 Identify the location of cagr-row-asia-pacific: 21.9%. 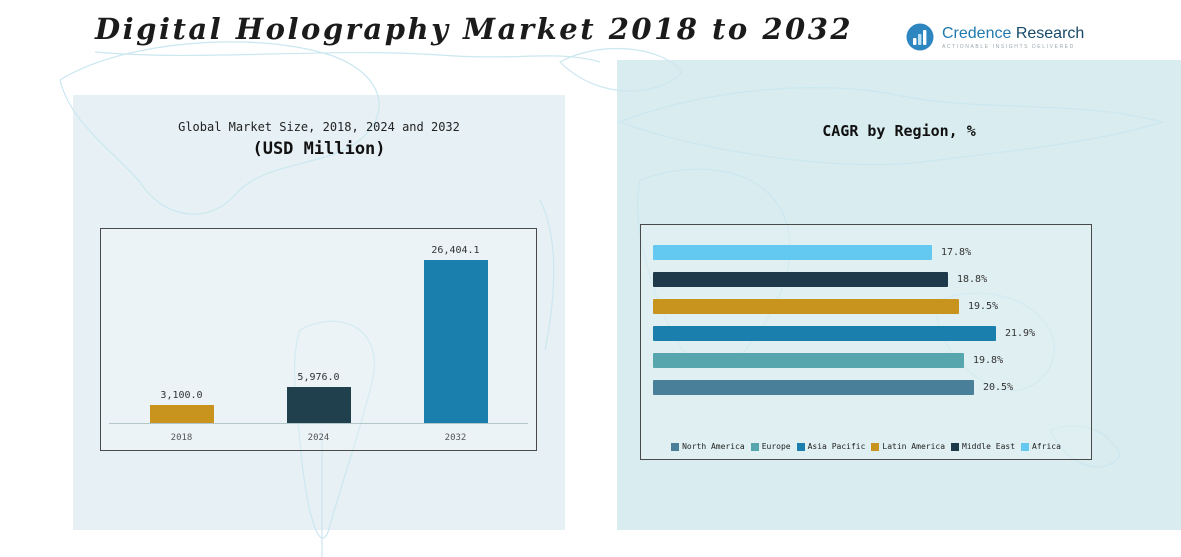
(866, 333).